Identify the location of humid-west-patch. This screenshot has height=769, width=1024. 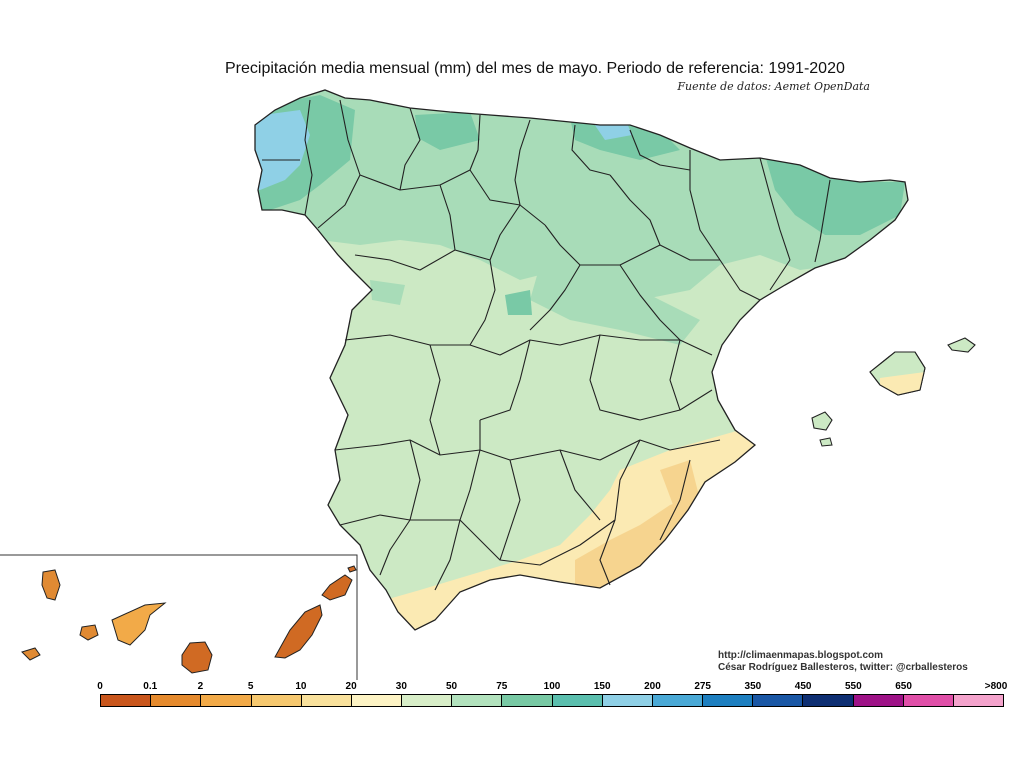
(387, 292).